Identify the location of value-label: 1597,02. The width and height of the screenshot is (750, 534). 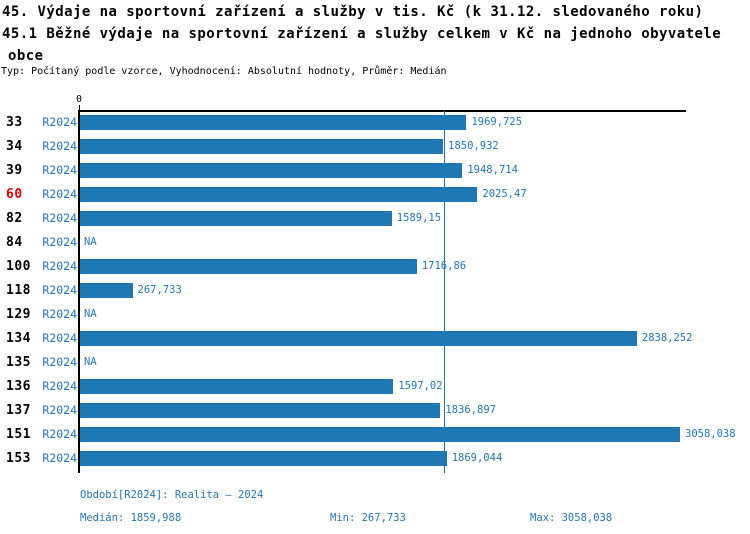
(420, 386).